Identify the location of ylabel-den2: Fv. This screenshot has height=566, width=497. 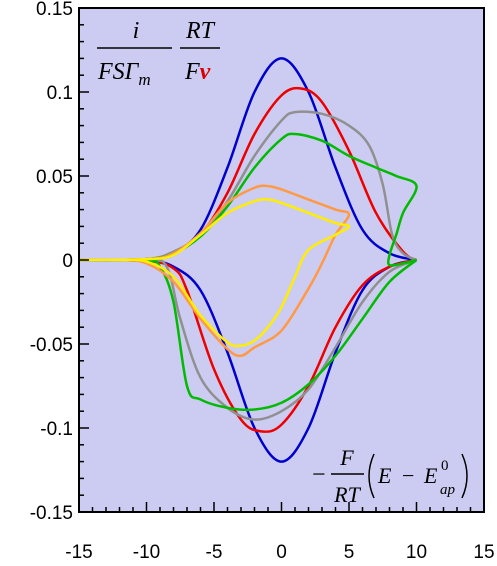
(197, 72).